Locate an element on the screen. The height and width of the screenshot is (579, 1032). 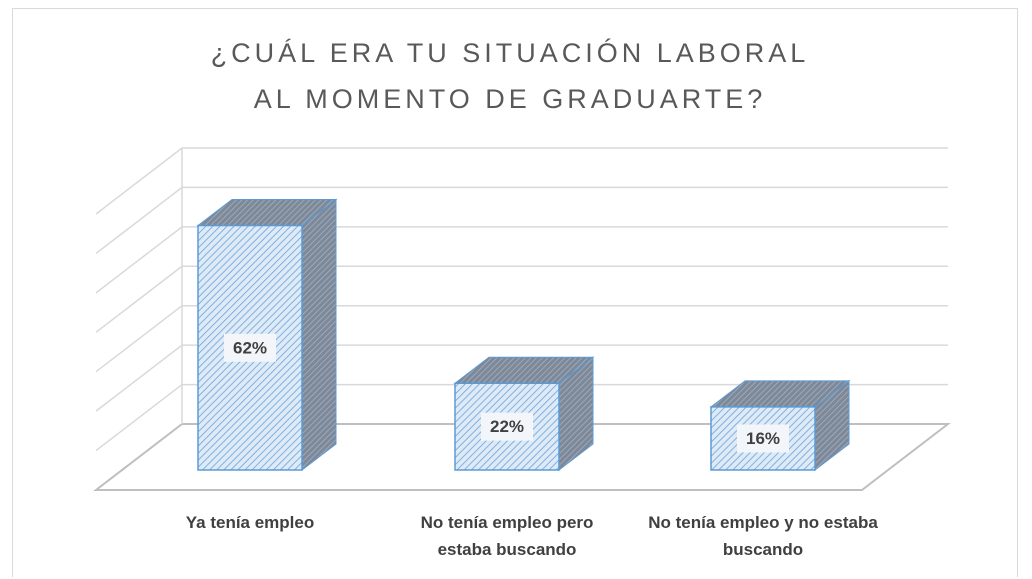
grid-line is located at coordinates (521, 181).